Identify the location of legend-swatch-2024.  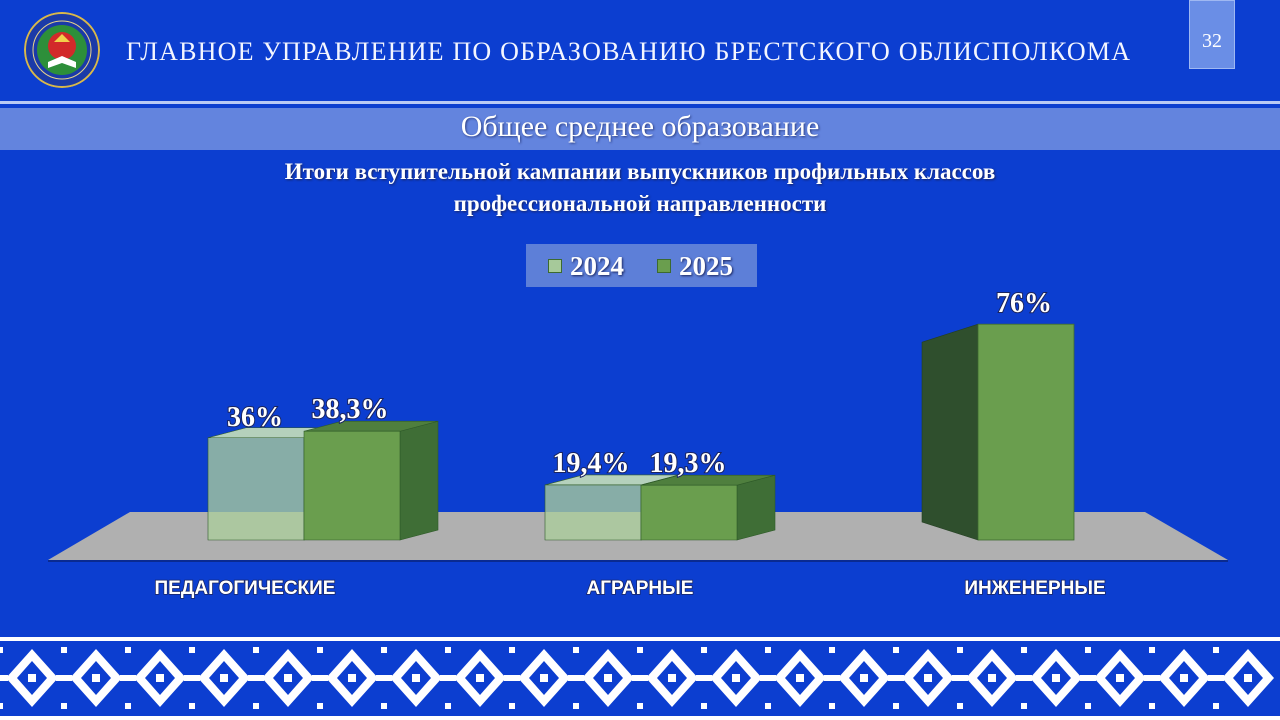
(555, 266).